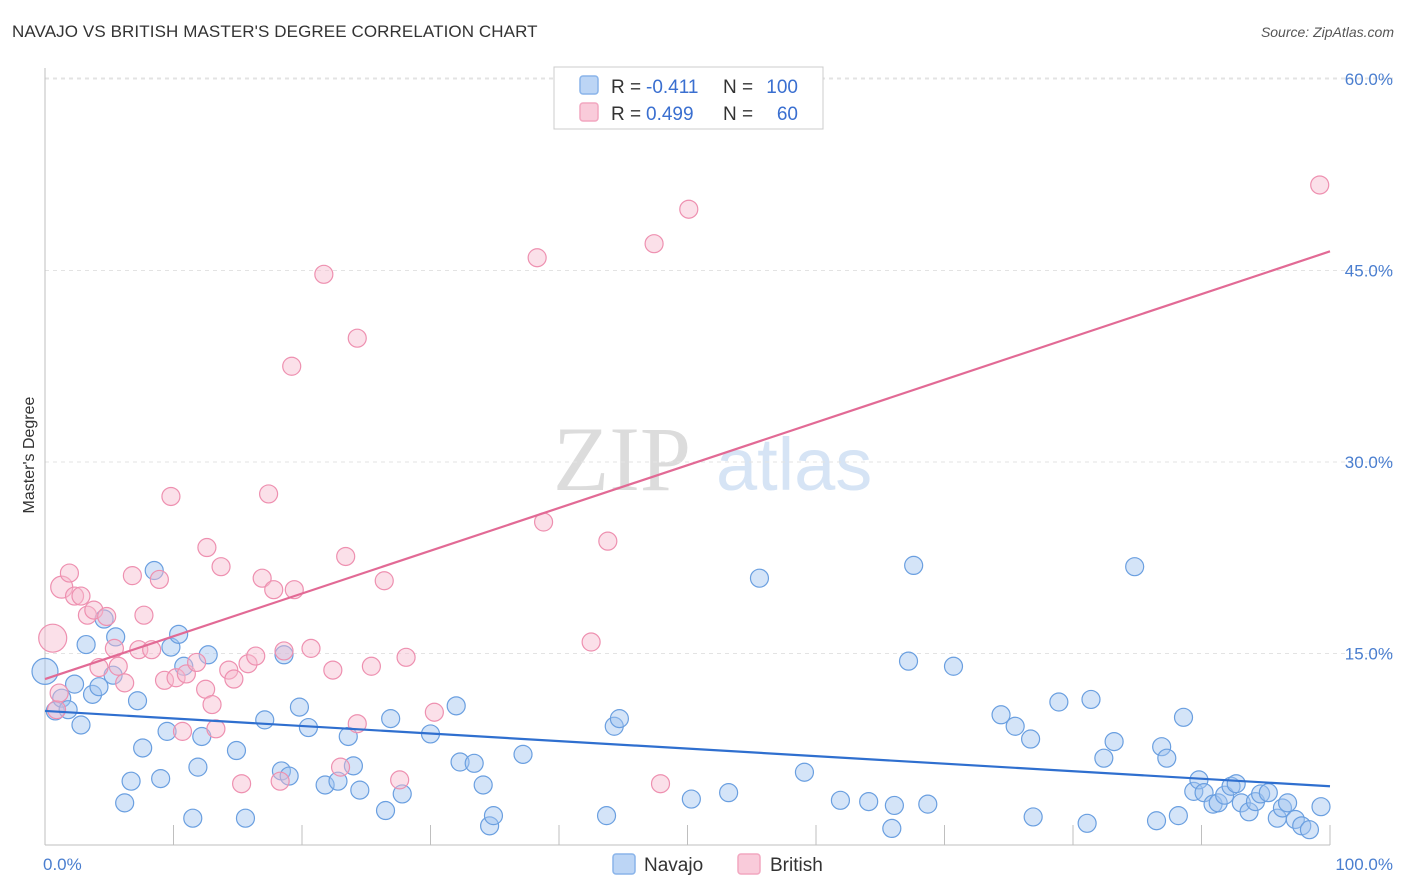  Describe the element at coordinates (1327, 32) in the screenshot. I see `chart-source: Source: ZipAtlas.com` at that location.